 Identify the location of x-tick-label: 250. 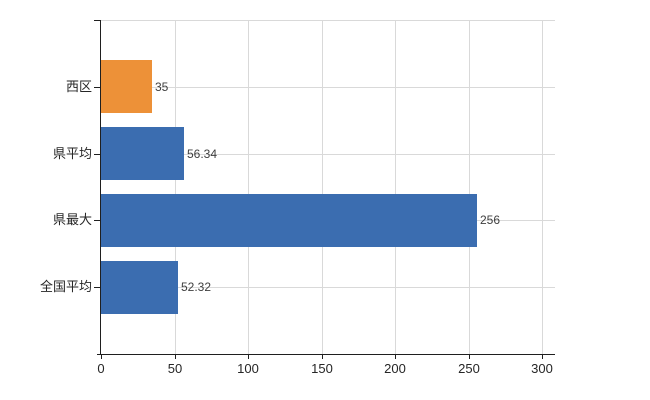
(469, 368).